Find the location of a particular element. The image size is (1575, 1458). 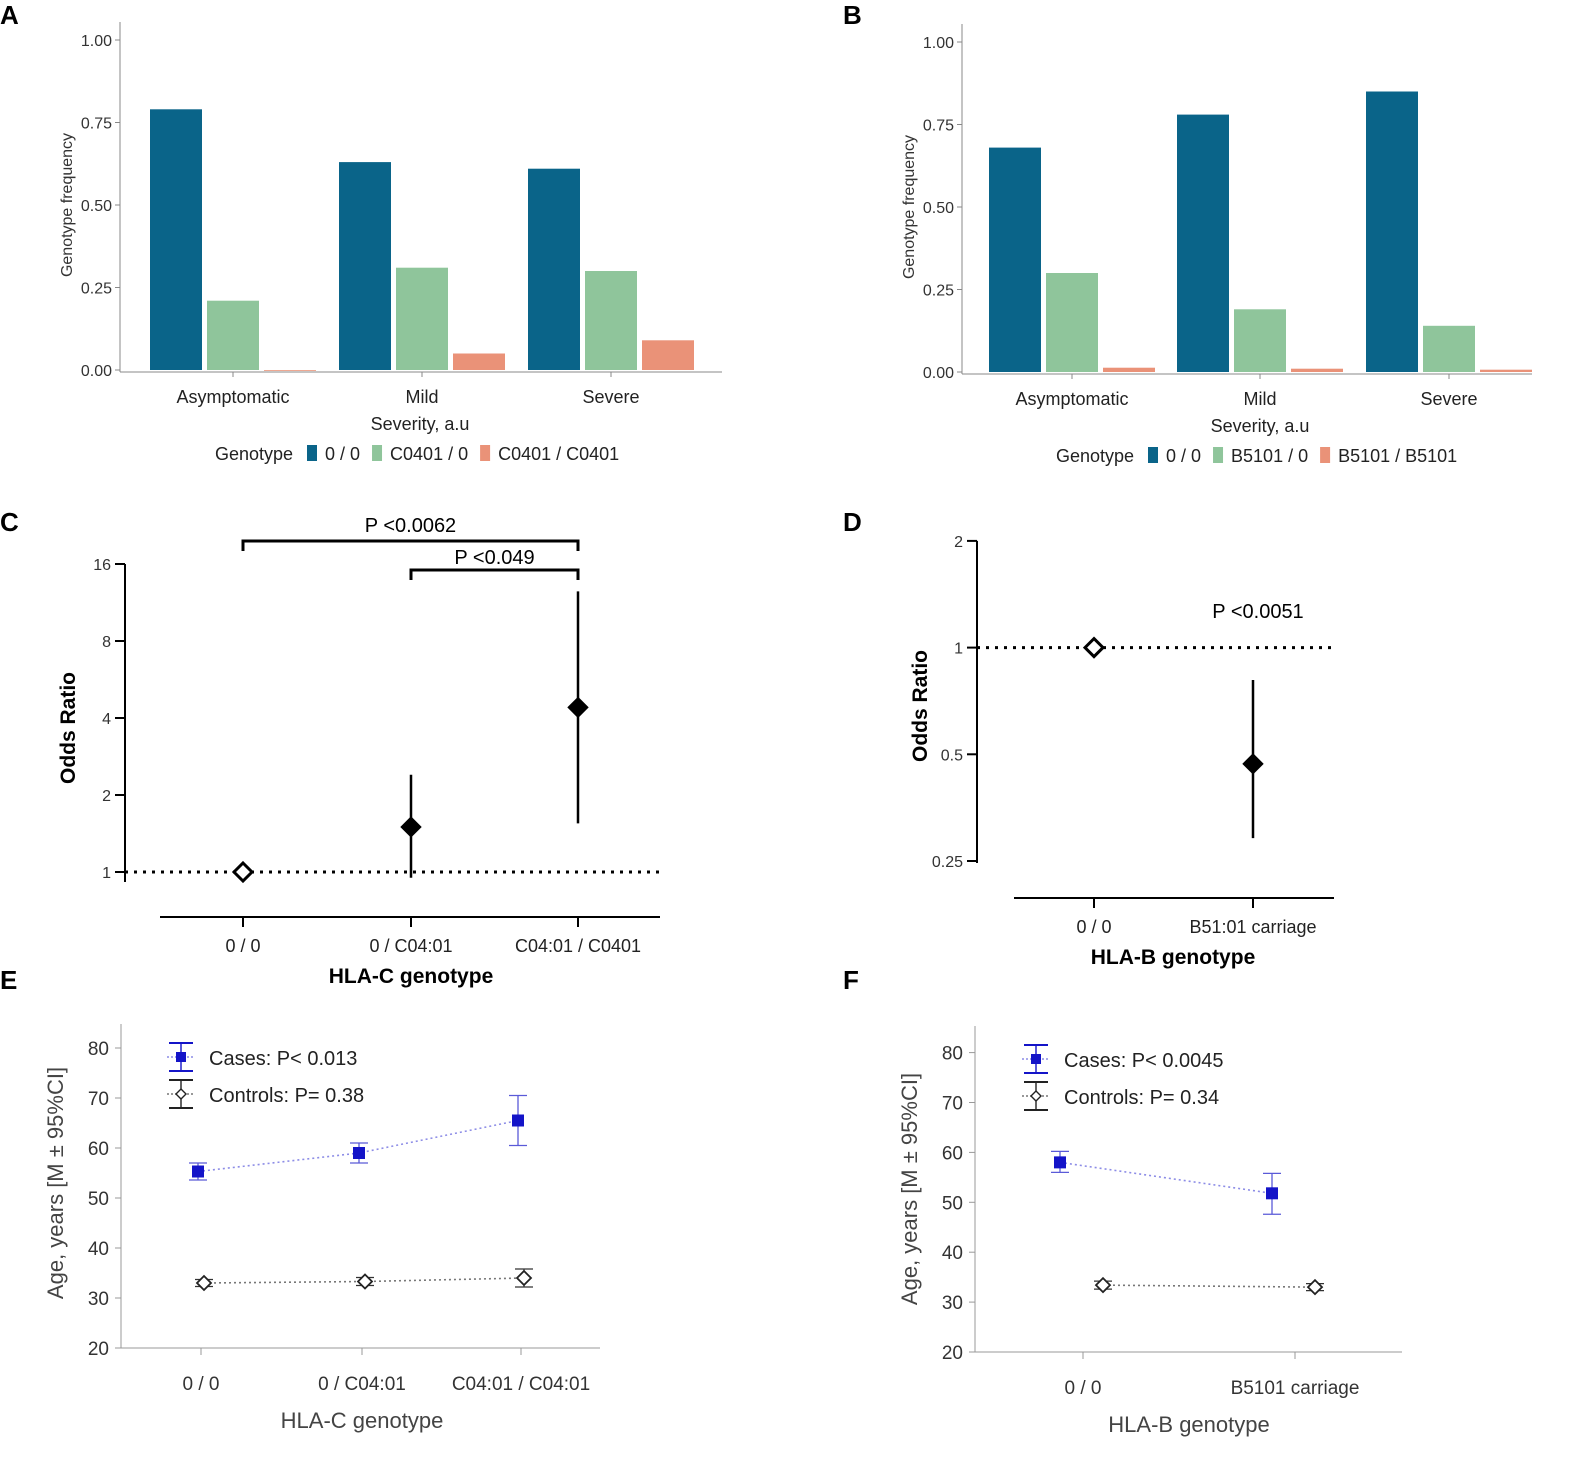

legend-entry-2: C0401 / C0401 is located at coordinates (558, 454).